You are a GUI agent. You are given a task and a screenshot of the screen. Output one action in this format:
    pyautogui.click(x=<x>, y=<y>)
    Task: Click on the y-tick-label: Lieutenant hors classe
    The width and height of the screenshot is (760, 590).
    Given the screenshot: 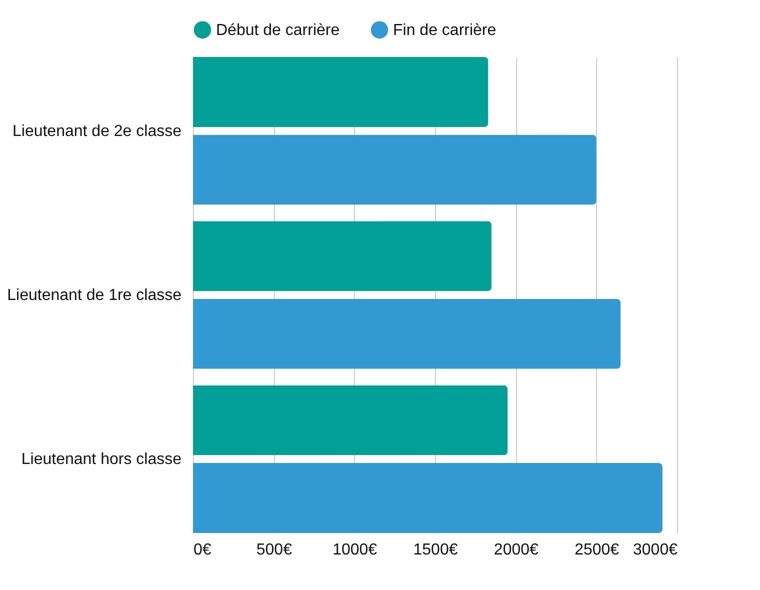 What is the action you would take?
    pyautogui.click(x=101, y=459)
    